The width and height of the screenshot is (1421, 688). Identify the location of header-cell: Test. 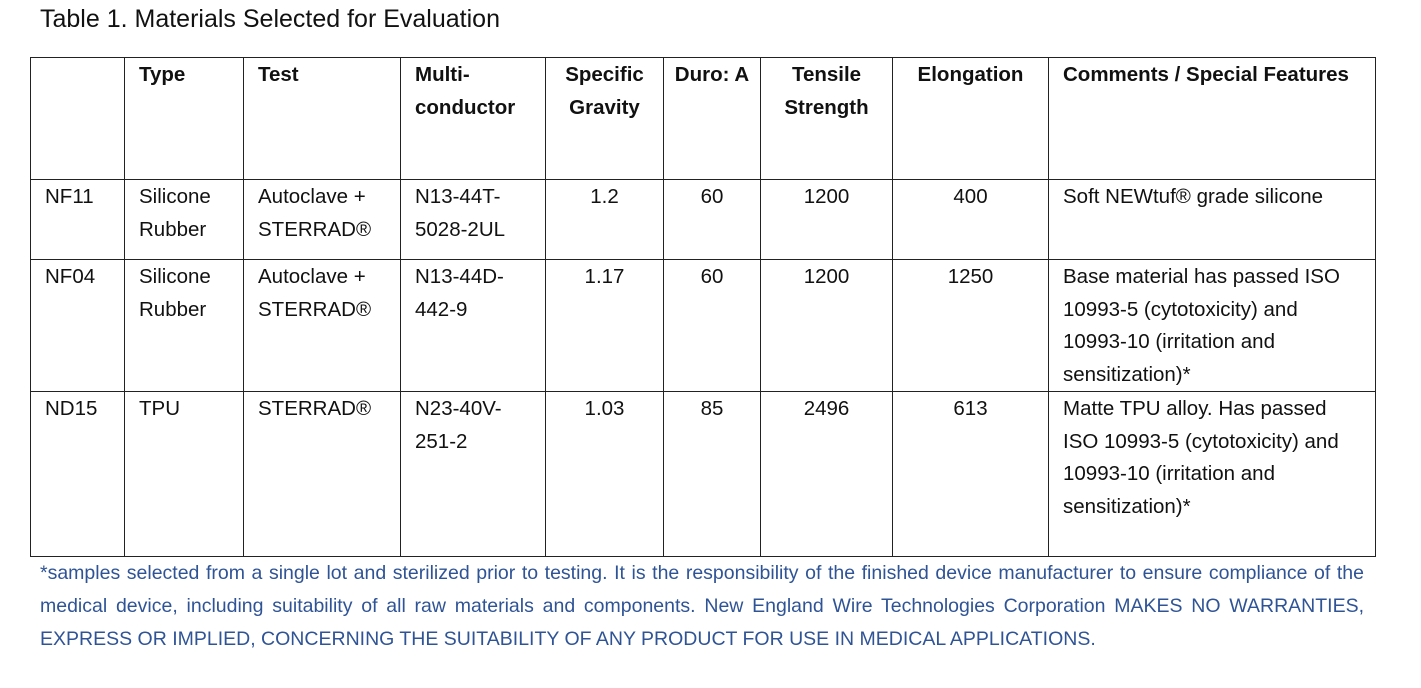
(322, 118).